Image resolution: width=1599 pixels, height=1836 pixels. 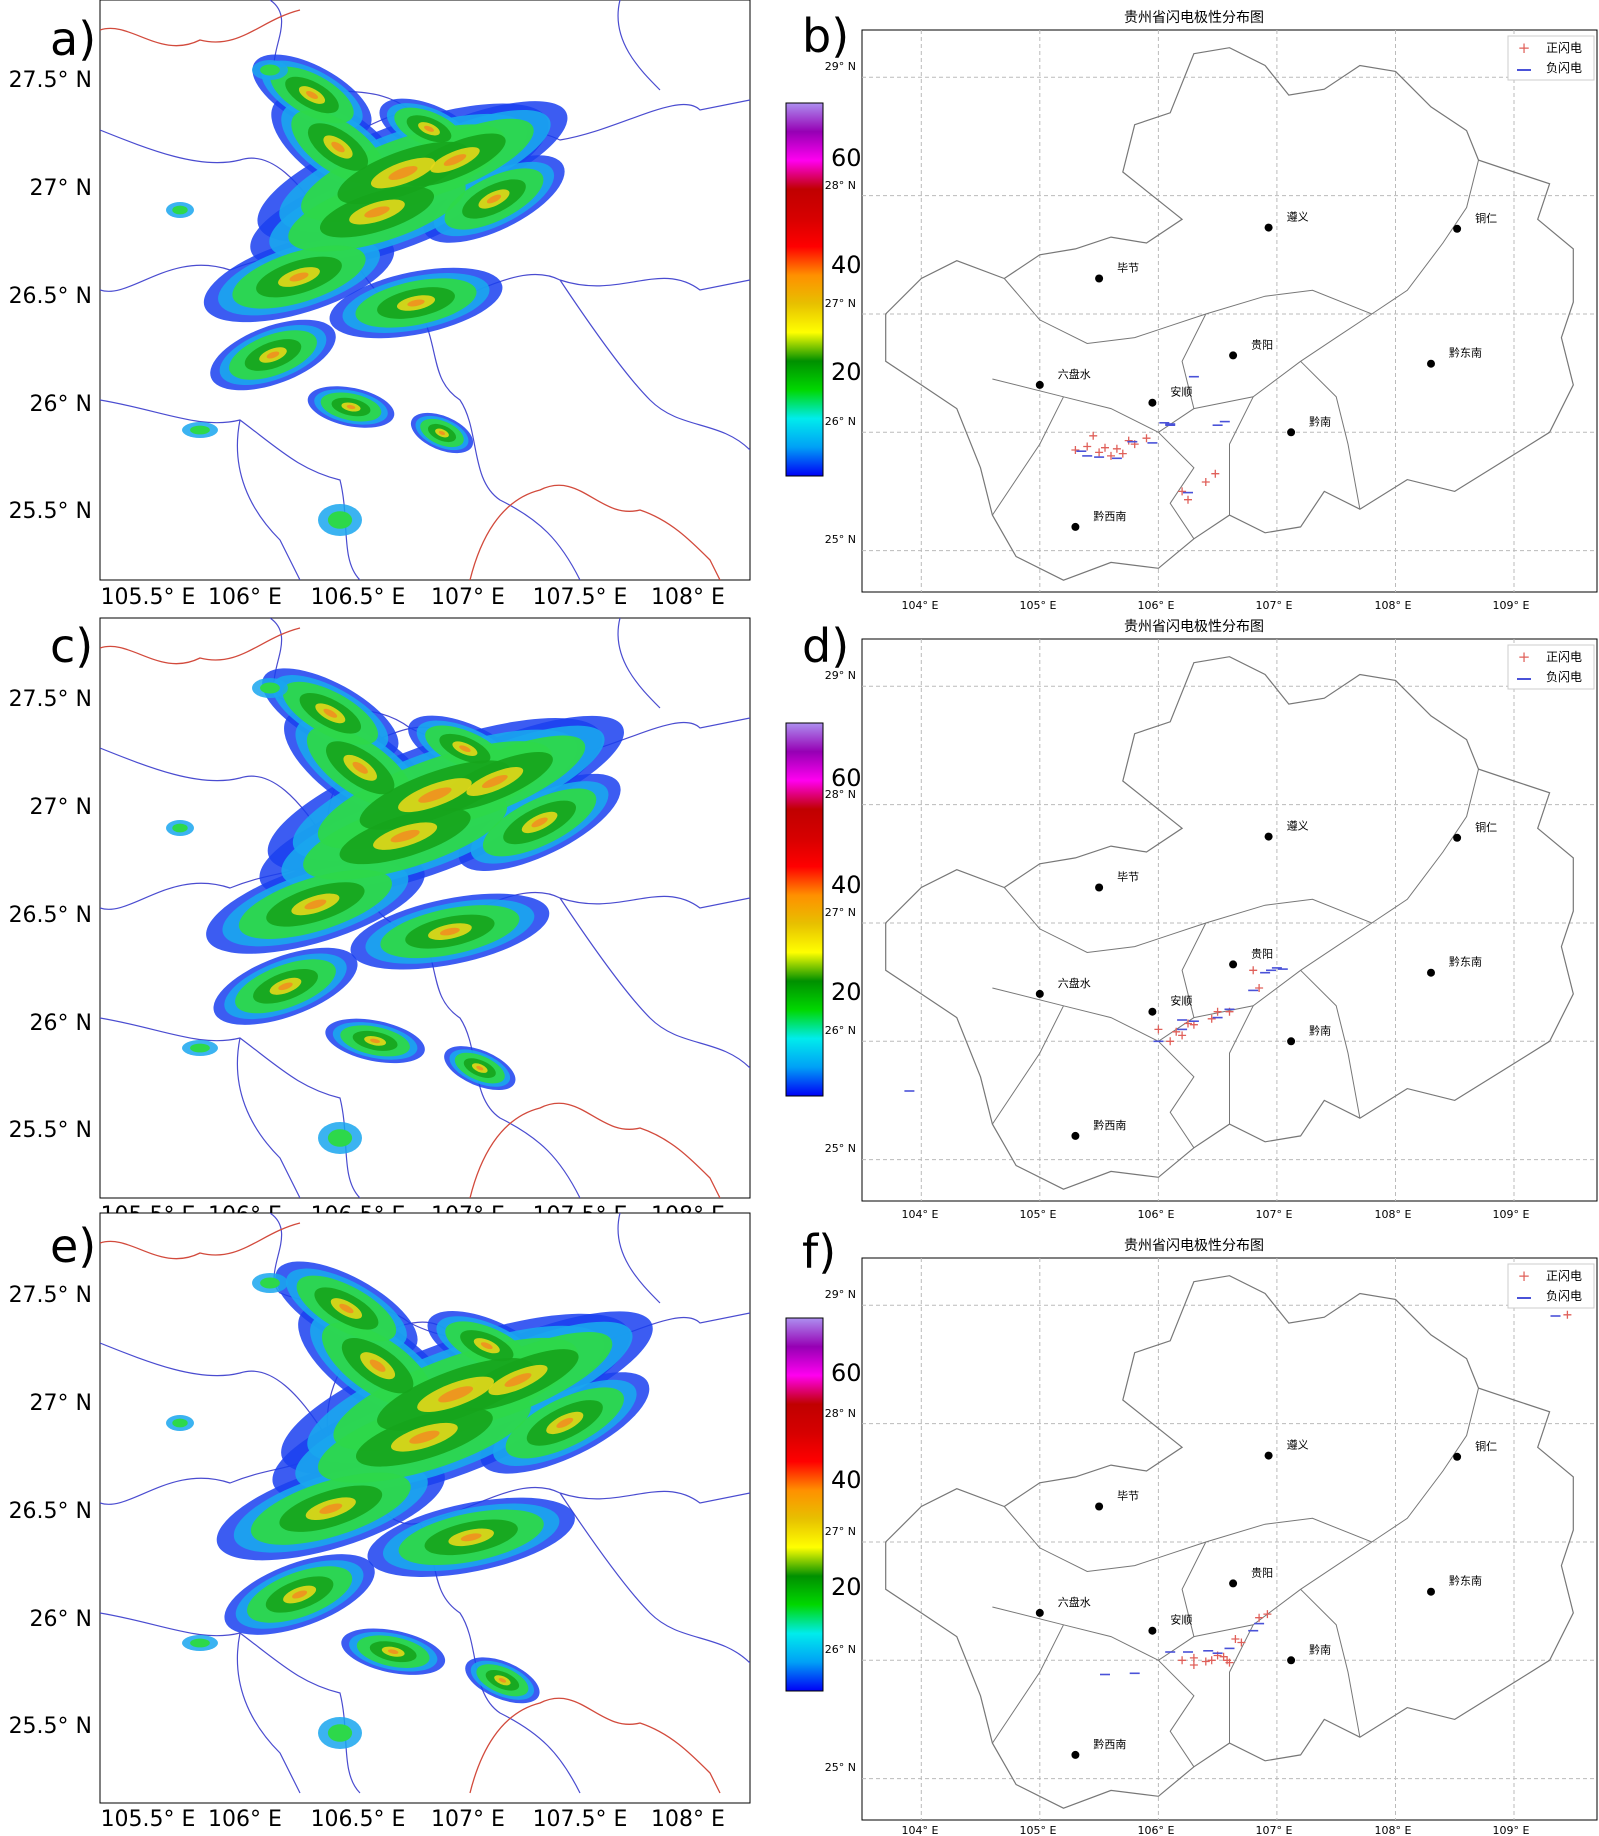 I want to click on lon-tick: 107.5° E, so click(x=580, y=597).